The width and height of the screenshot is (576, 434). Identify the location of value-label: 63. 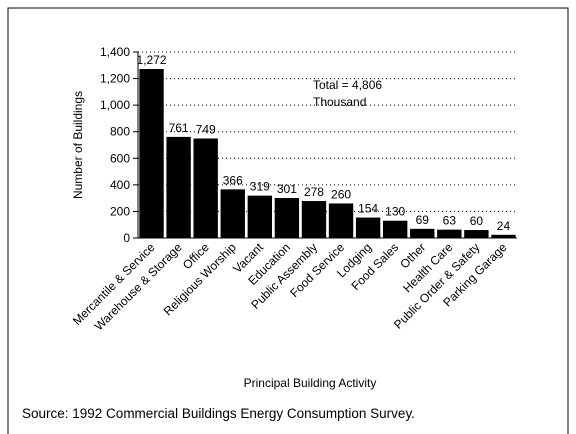
(450, 221).